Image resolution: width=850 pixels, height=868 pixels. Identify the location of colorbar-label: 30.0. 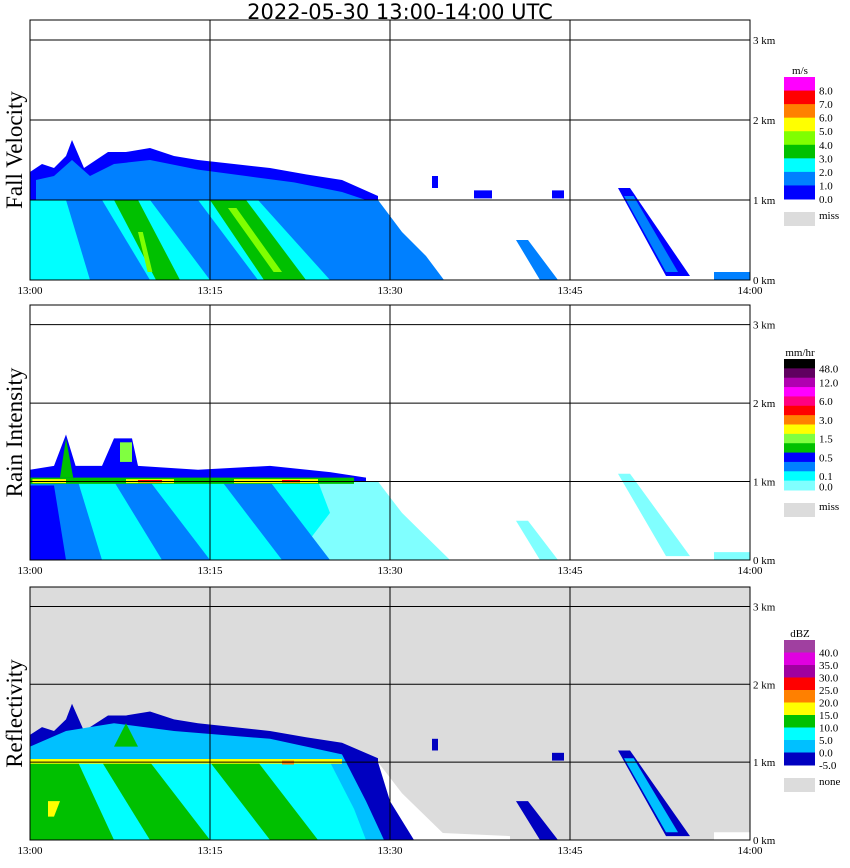
(829, 679).